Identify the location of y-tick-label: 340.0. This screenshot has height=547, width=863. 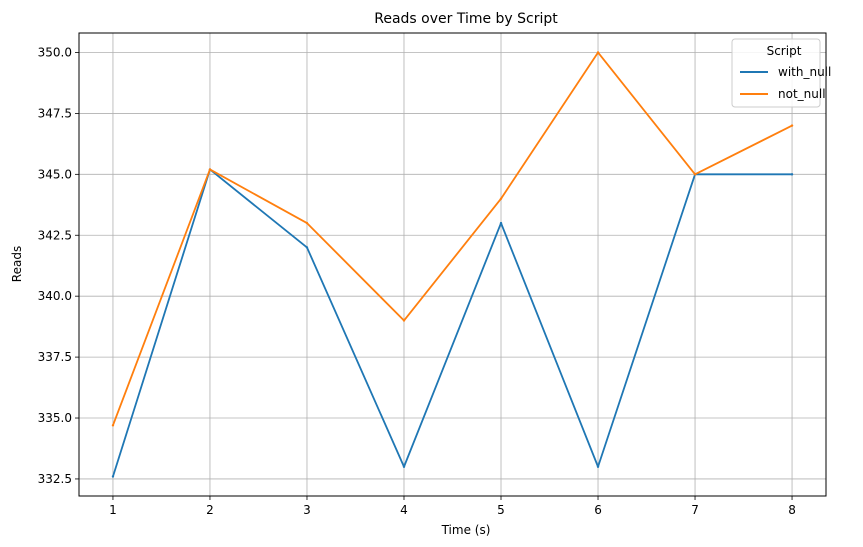
(55, 296).